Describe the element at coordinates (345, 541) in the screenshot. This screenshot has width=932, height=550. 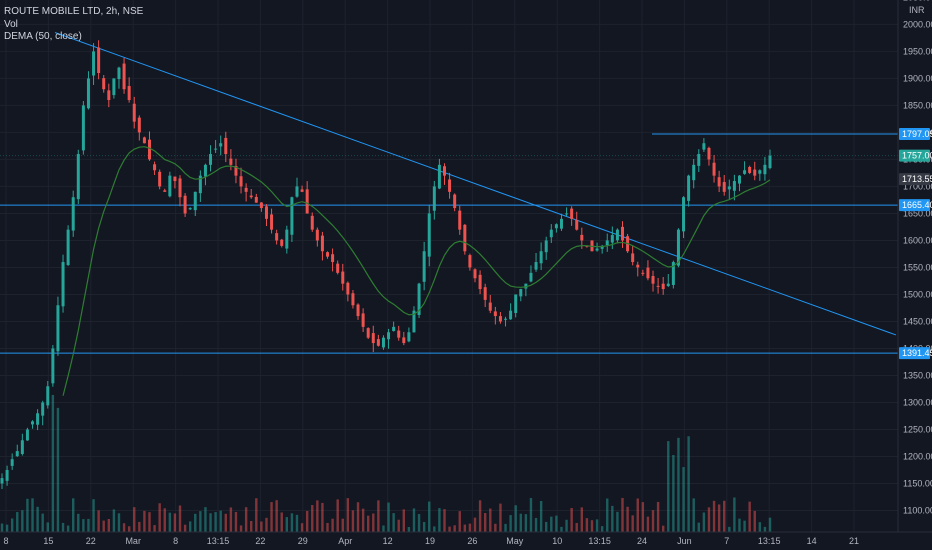
I see `time-tick-label: Apr` at that location.